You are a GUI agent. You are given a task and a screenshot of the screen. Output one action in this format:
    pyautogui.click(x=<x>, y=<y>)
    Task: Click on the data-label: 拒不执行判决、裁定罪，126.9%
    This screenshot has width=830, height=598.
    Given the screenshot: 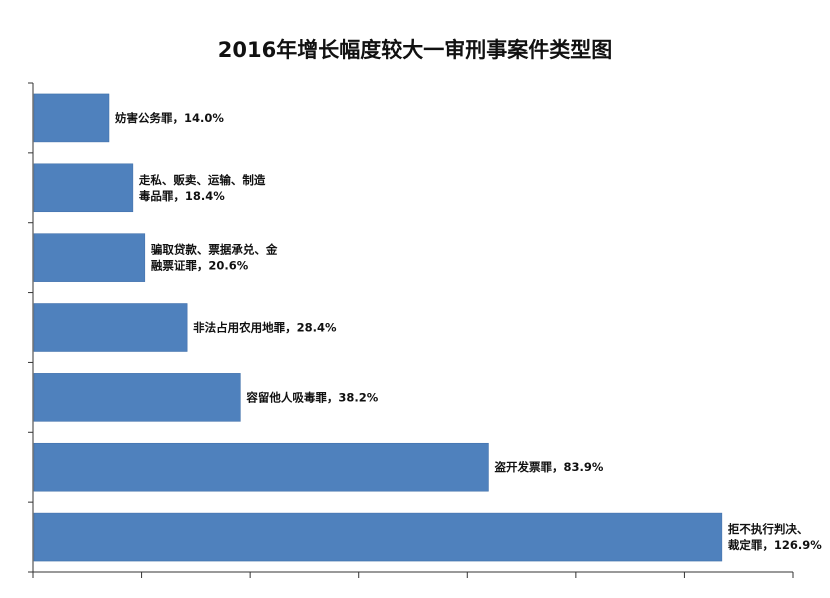 What is the action you would take?
    pyautogui.click(x=775, y=537)
    